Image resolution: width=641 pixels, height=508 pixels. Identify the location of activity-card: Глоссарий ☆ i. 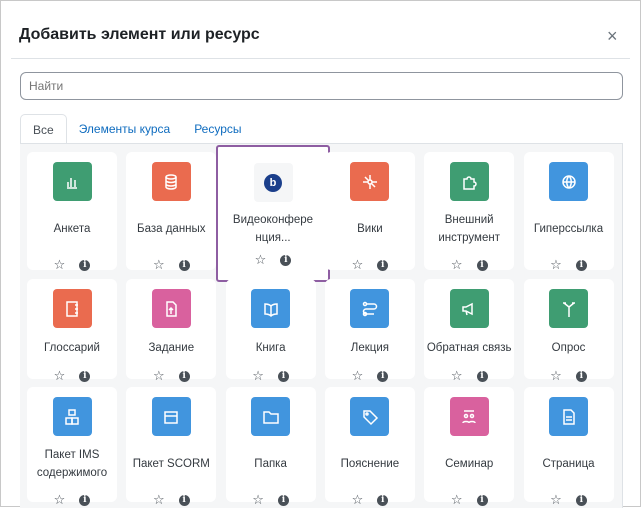
(72, 331).